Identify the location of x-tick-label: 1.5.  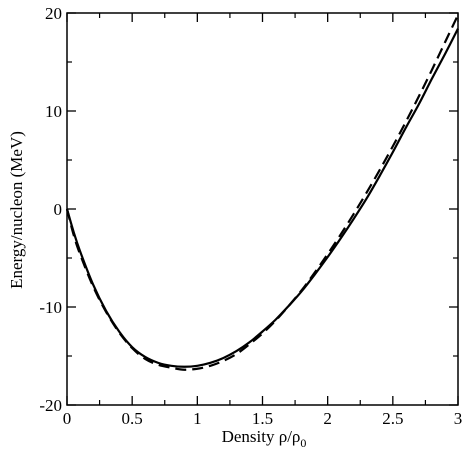
(262, 418).